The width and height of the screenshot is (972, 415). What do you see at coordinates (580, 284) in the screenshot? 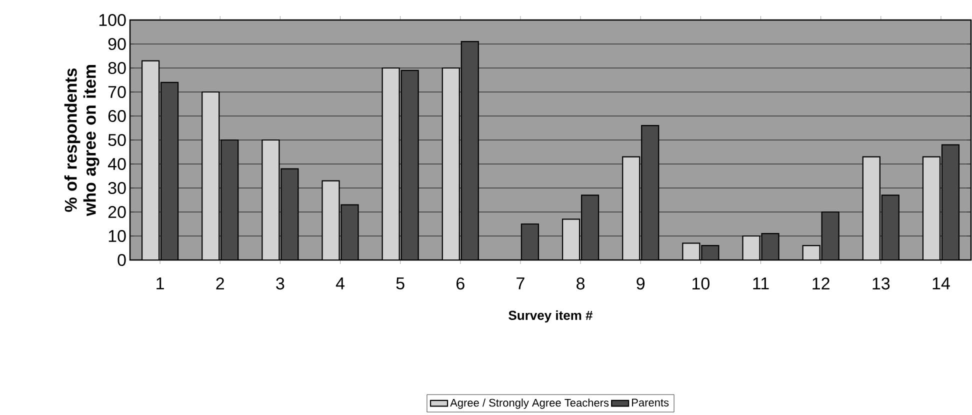
I see `x-tick-label: 8` at bounding box center [580, 284].